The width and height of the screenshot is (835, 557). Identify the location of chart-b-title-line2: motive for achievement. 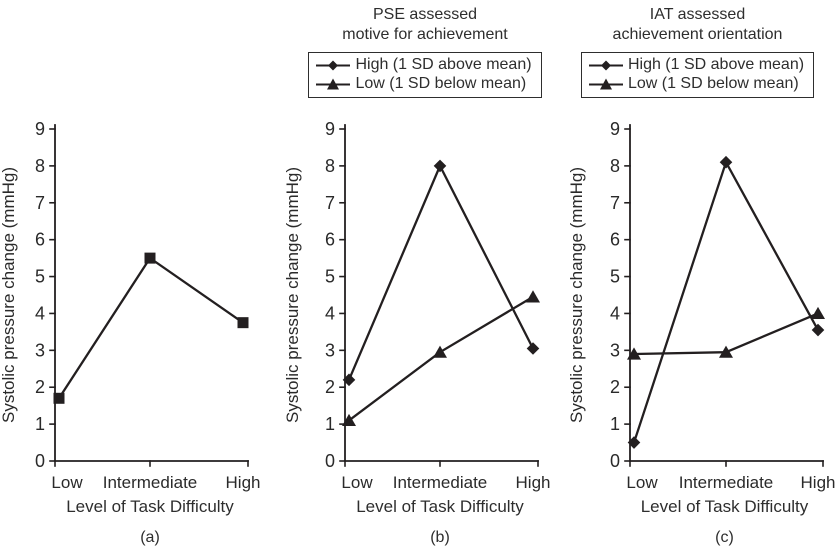
(425, 34).